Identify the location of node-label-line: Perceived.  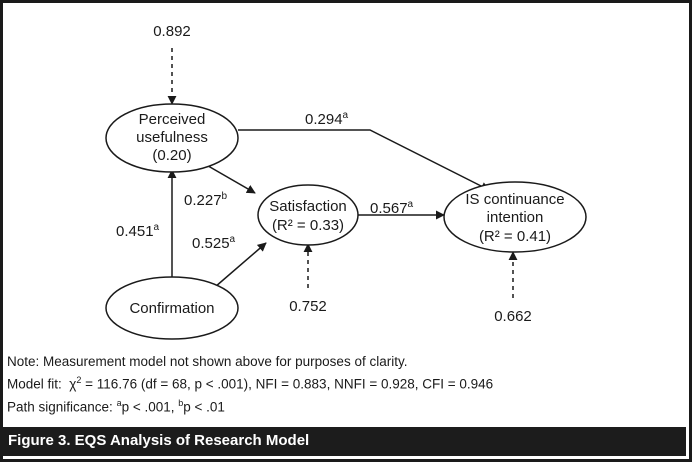
(172, 119).